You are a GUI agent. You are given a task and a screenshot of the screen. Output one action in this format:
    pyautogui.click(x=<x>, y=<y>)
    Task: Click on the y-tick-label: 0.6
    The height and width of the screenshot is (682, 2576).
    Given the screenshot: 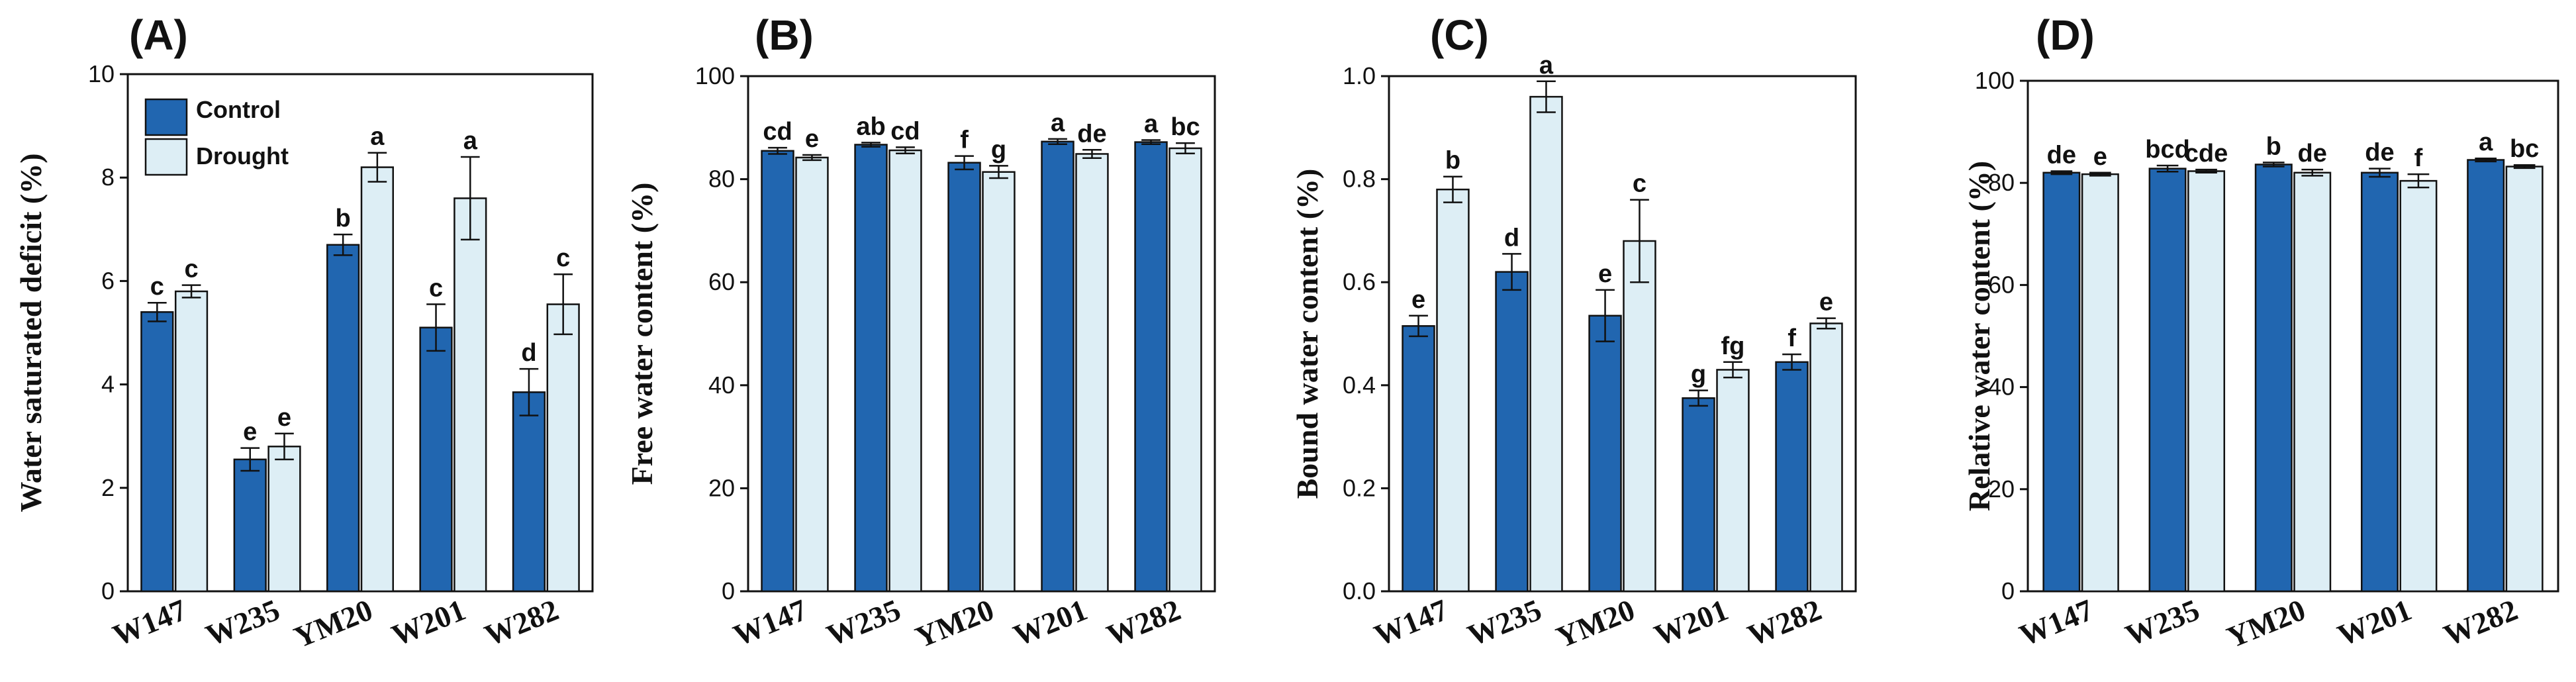 What is the action you would take?
    pyautogui.click(x=1359, y=281)
    